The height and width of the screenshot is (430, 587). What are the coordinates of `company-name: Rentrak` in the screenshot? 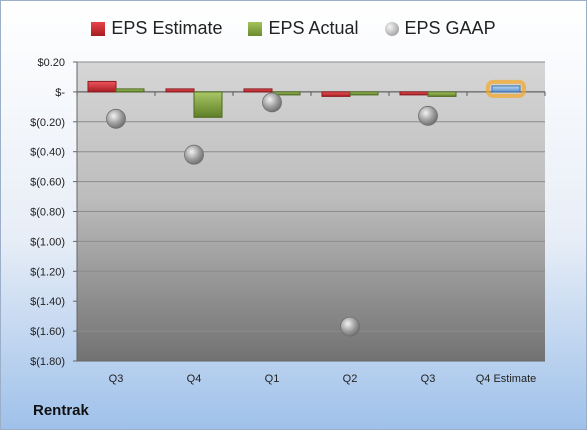 It's located at (61, 410).